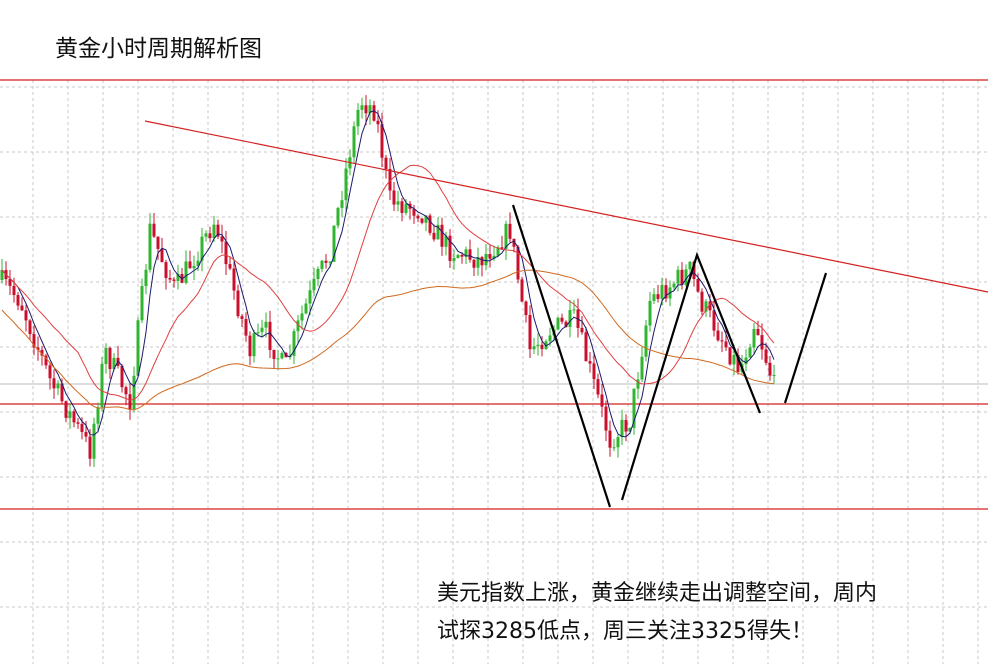  What do you see at coordinates (691, 376) in the screenshot?
I see `pattern-line` at bounding box center [691, 376].